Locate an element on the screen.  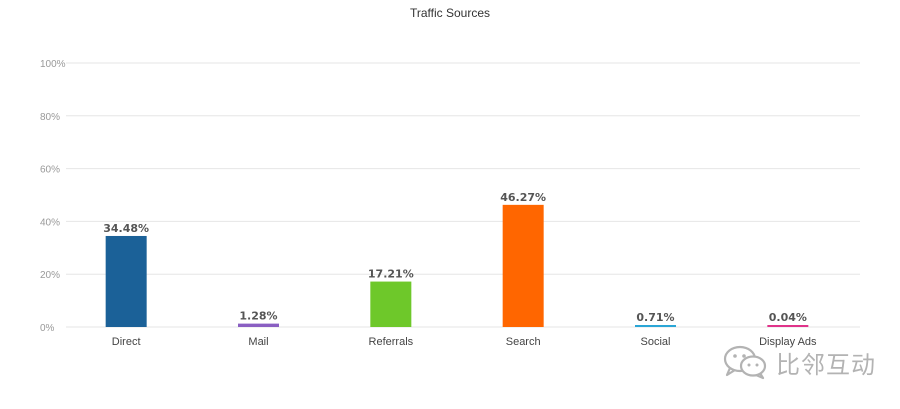
y-tick-label: 80% is located at coordinates (50, 117).